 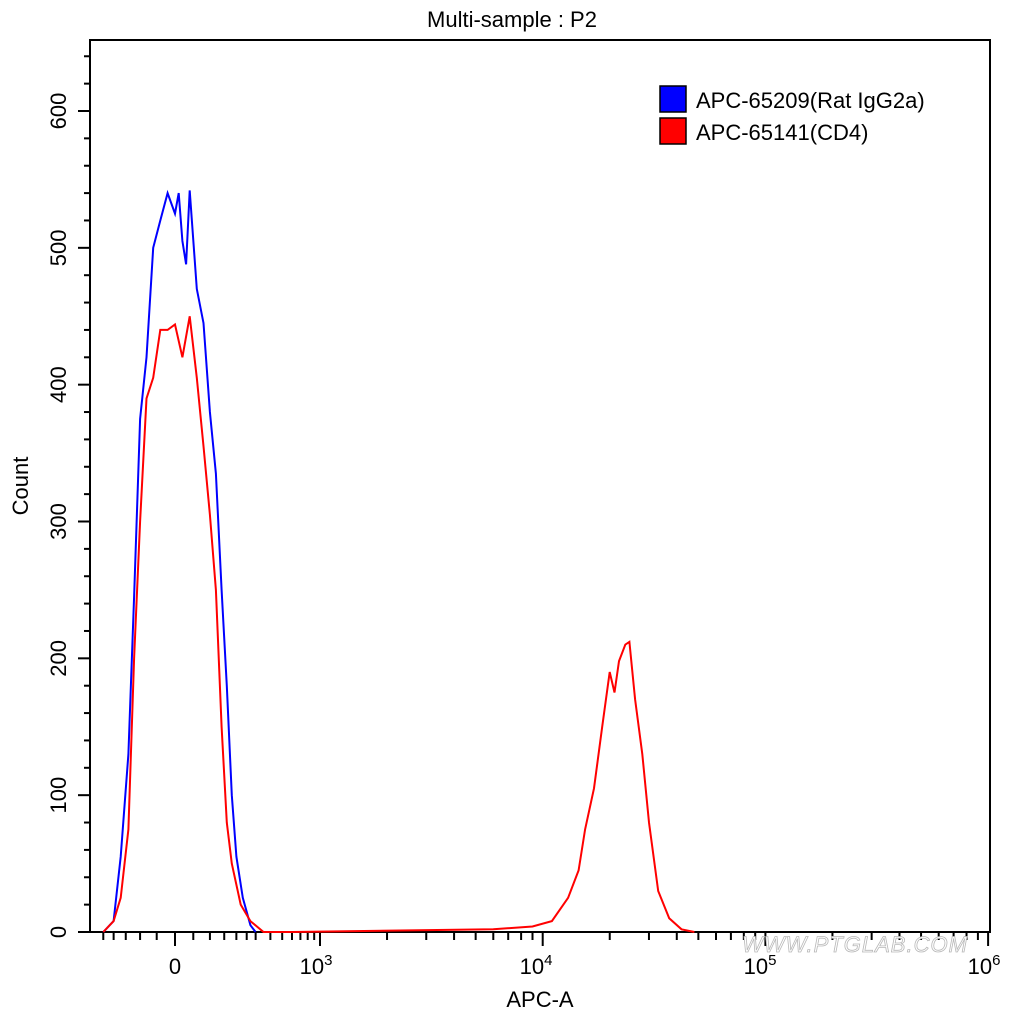 What do you see at coordinates (673, 99) in the screenshot?
I see `legend-swatch-blue` at bounding box center [673, 99].